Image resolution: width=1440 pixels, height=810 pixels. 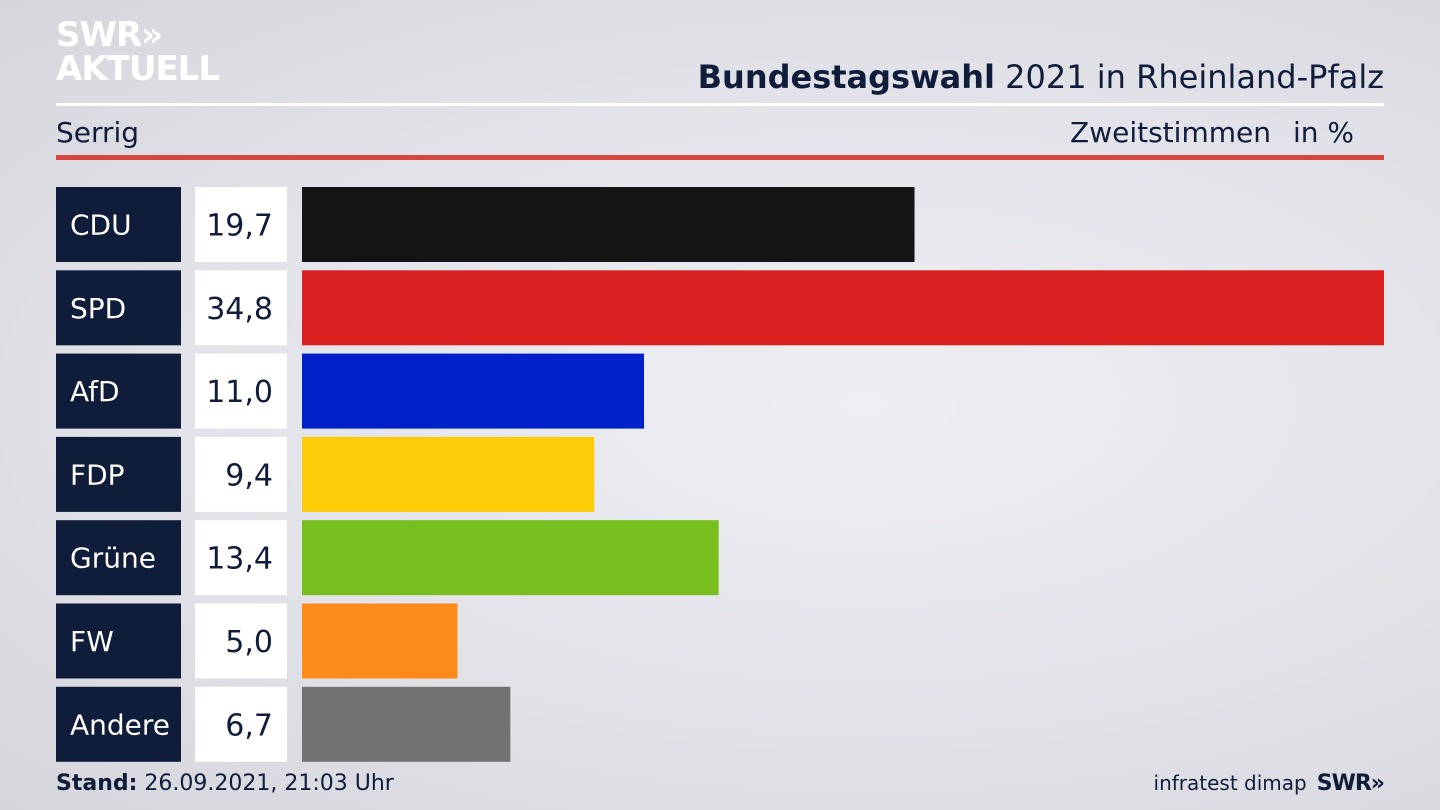 What do you see at coordinates (113, 558) in the screenshot?
I see `party-label: Grüne` at bounding box center [113, 558].